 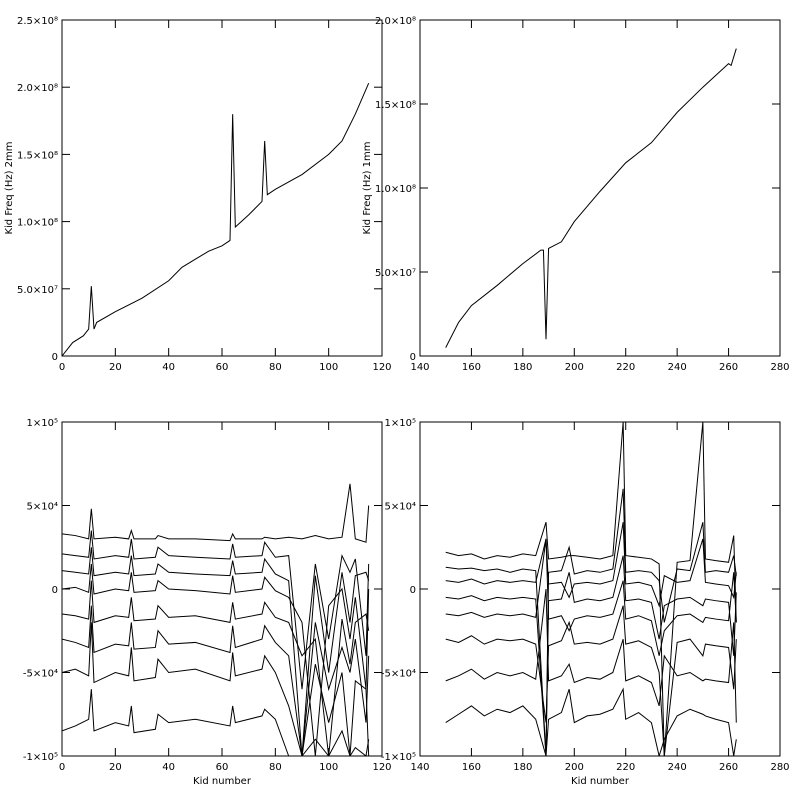 What do you see at coordinates (37, 21) in the screenshot?
I see `y-tick-label: 2.5×10⁸` at bounding box center [37, 21].